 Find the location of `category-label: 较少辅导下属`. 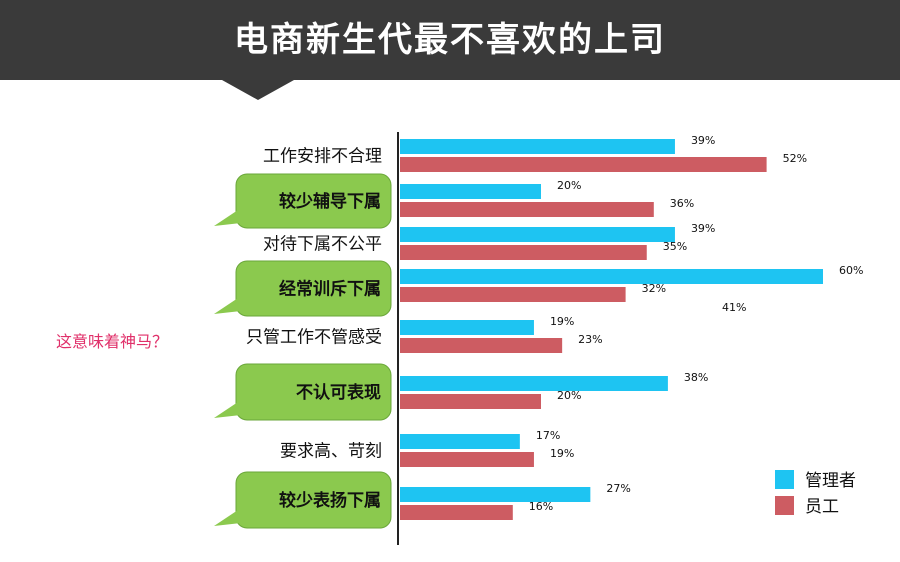

category-label: 较少辅导下属 is located at coordinates (330, 201).